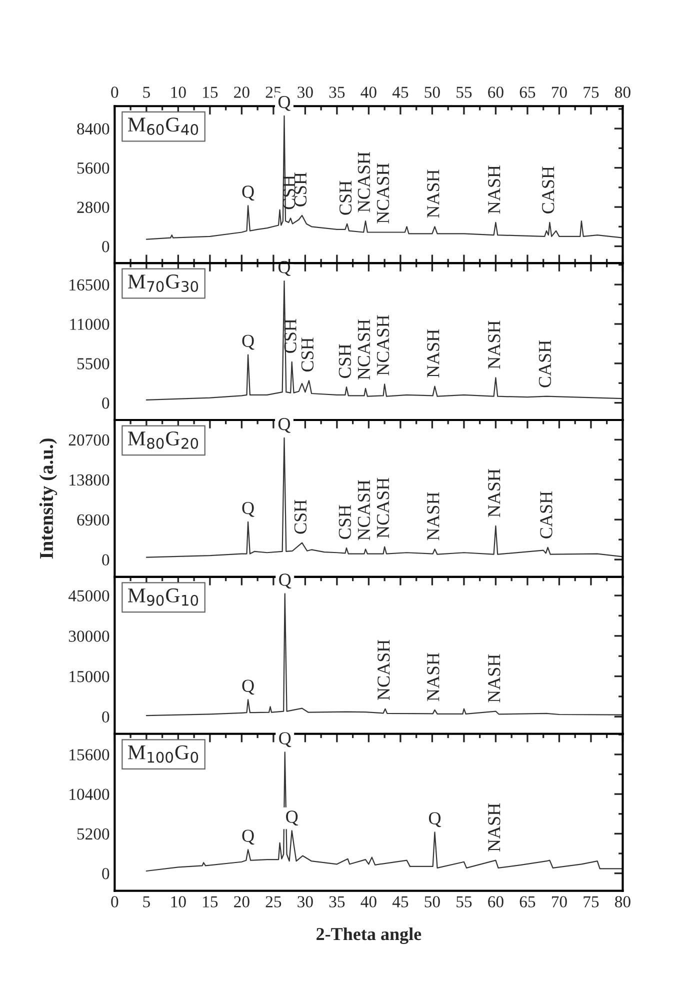 This screenshot has height=992, width=695. What do you see at coordinates (528, 902) in the screenshot?
I see `x-tick-label: 65` at bounding box center [528, 902].